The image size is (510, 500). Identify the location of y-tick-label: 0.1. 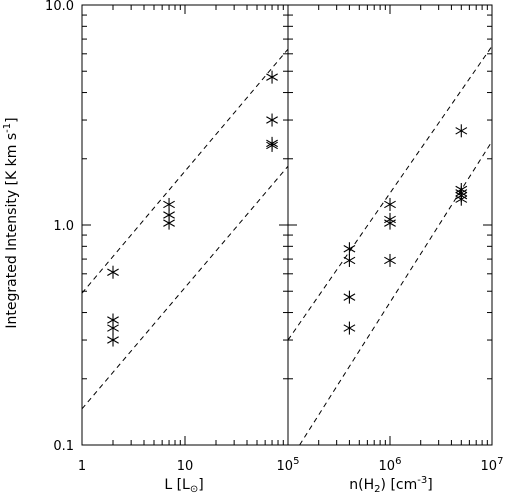
(63, 446).